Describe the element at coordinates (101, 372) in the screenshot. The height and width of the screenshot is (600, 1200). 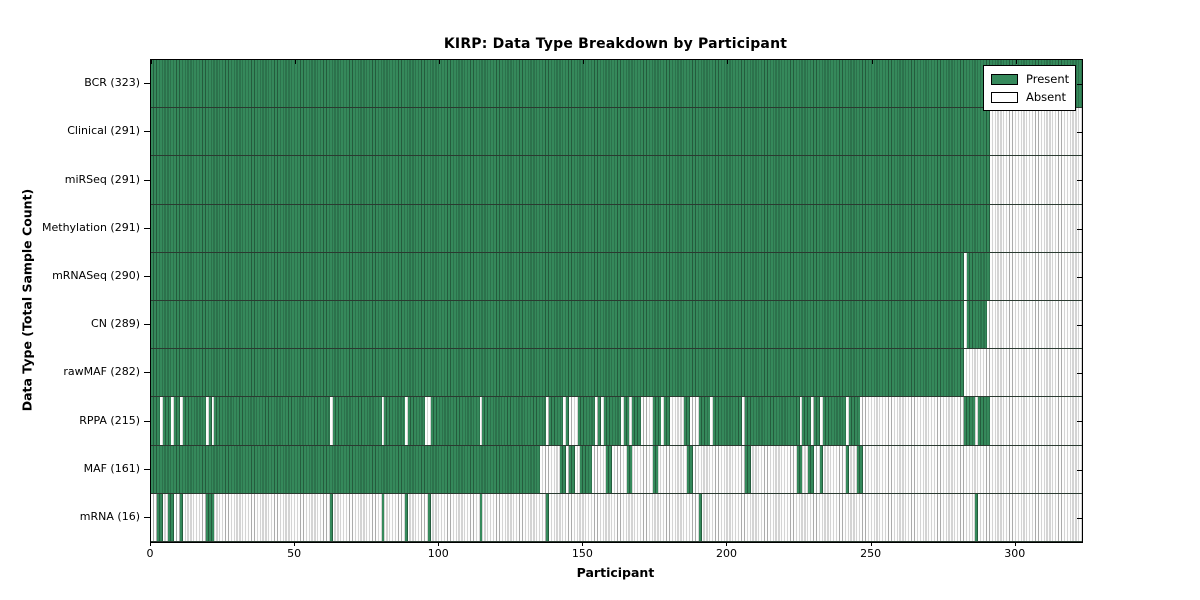
I see `y-tick-label-rawMAF: rawMAF (282)` at that location.